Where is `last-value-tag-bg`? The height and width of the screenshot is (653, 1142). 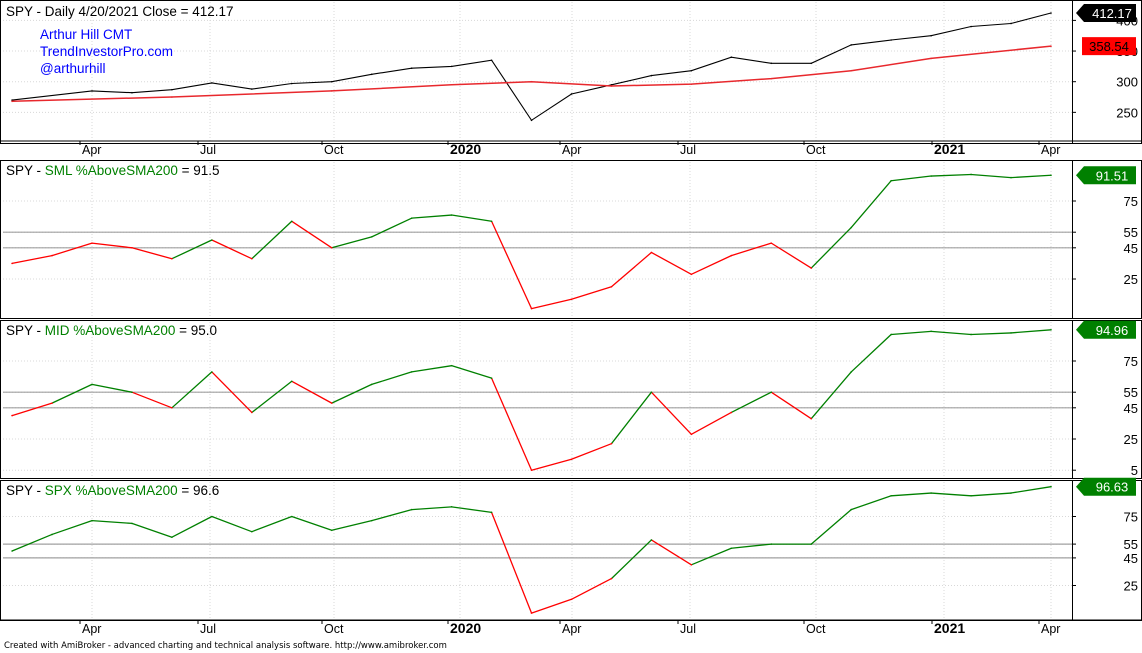 last-value-tag-bg is located at coordinates (1106, 329).